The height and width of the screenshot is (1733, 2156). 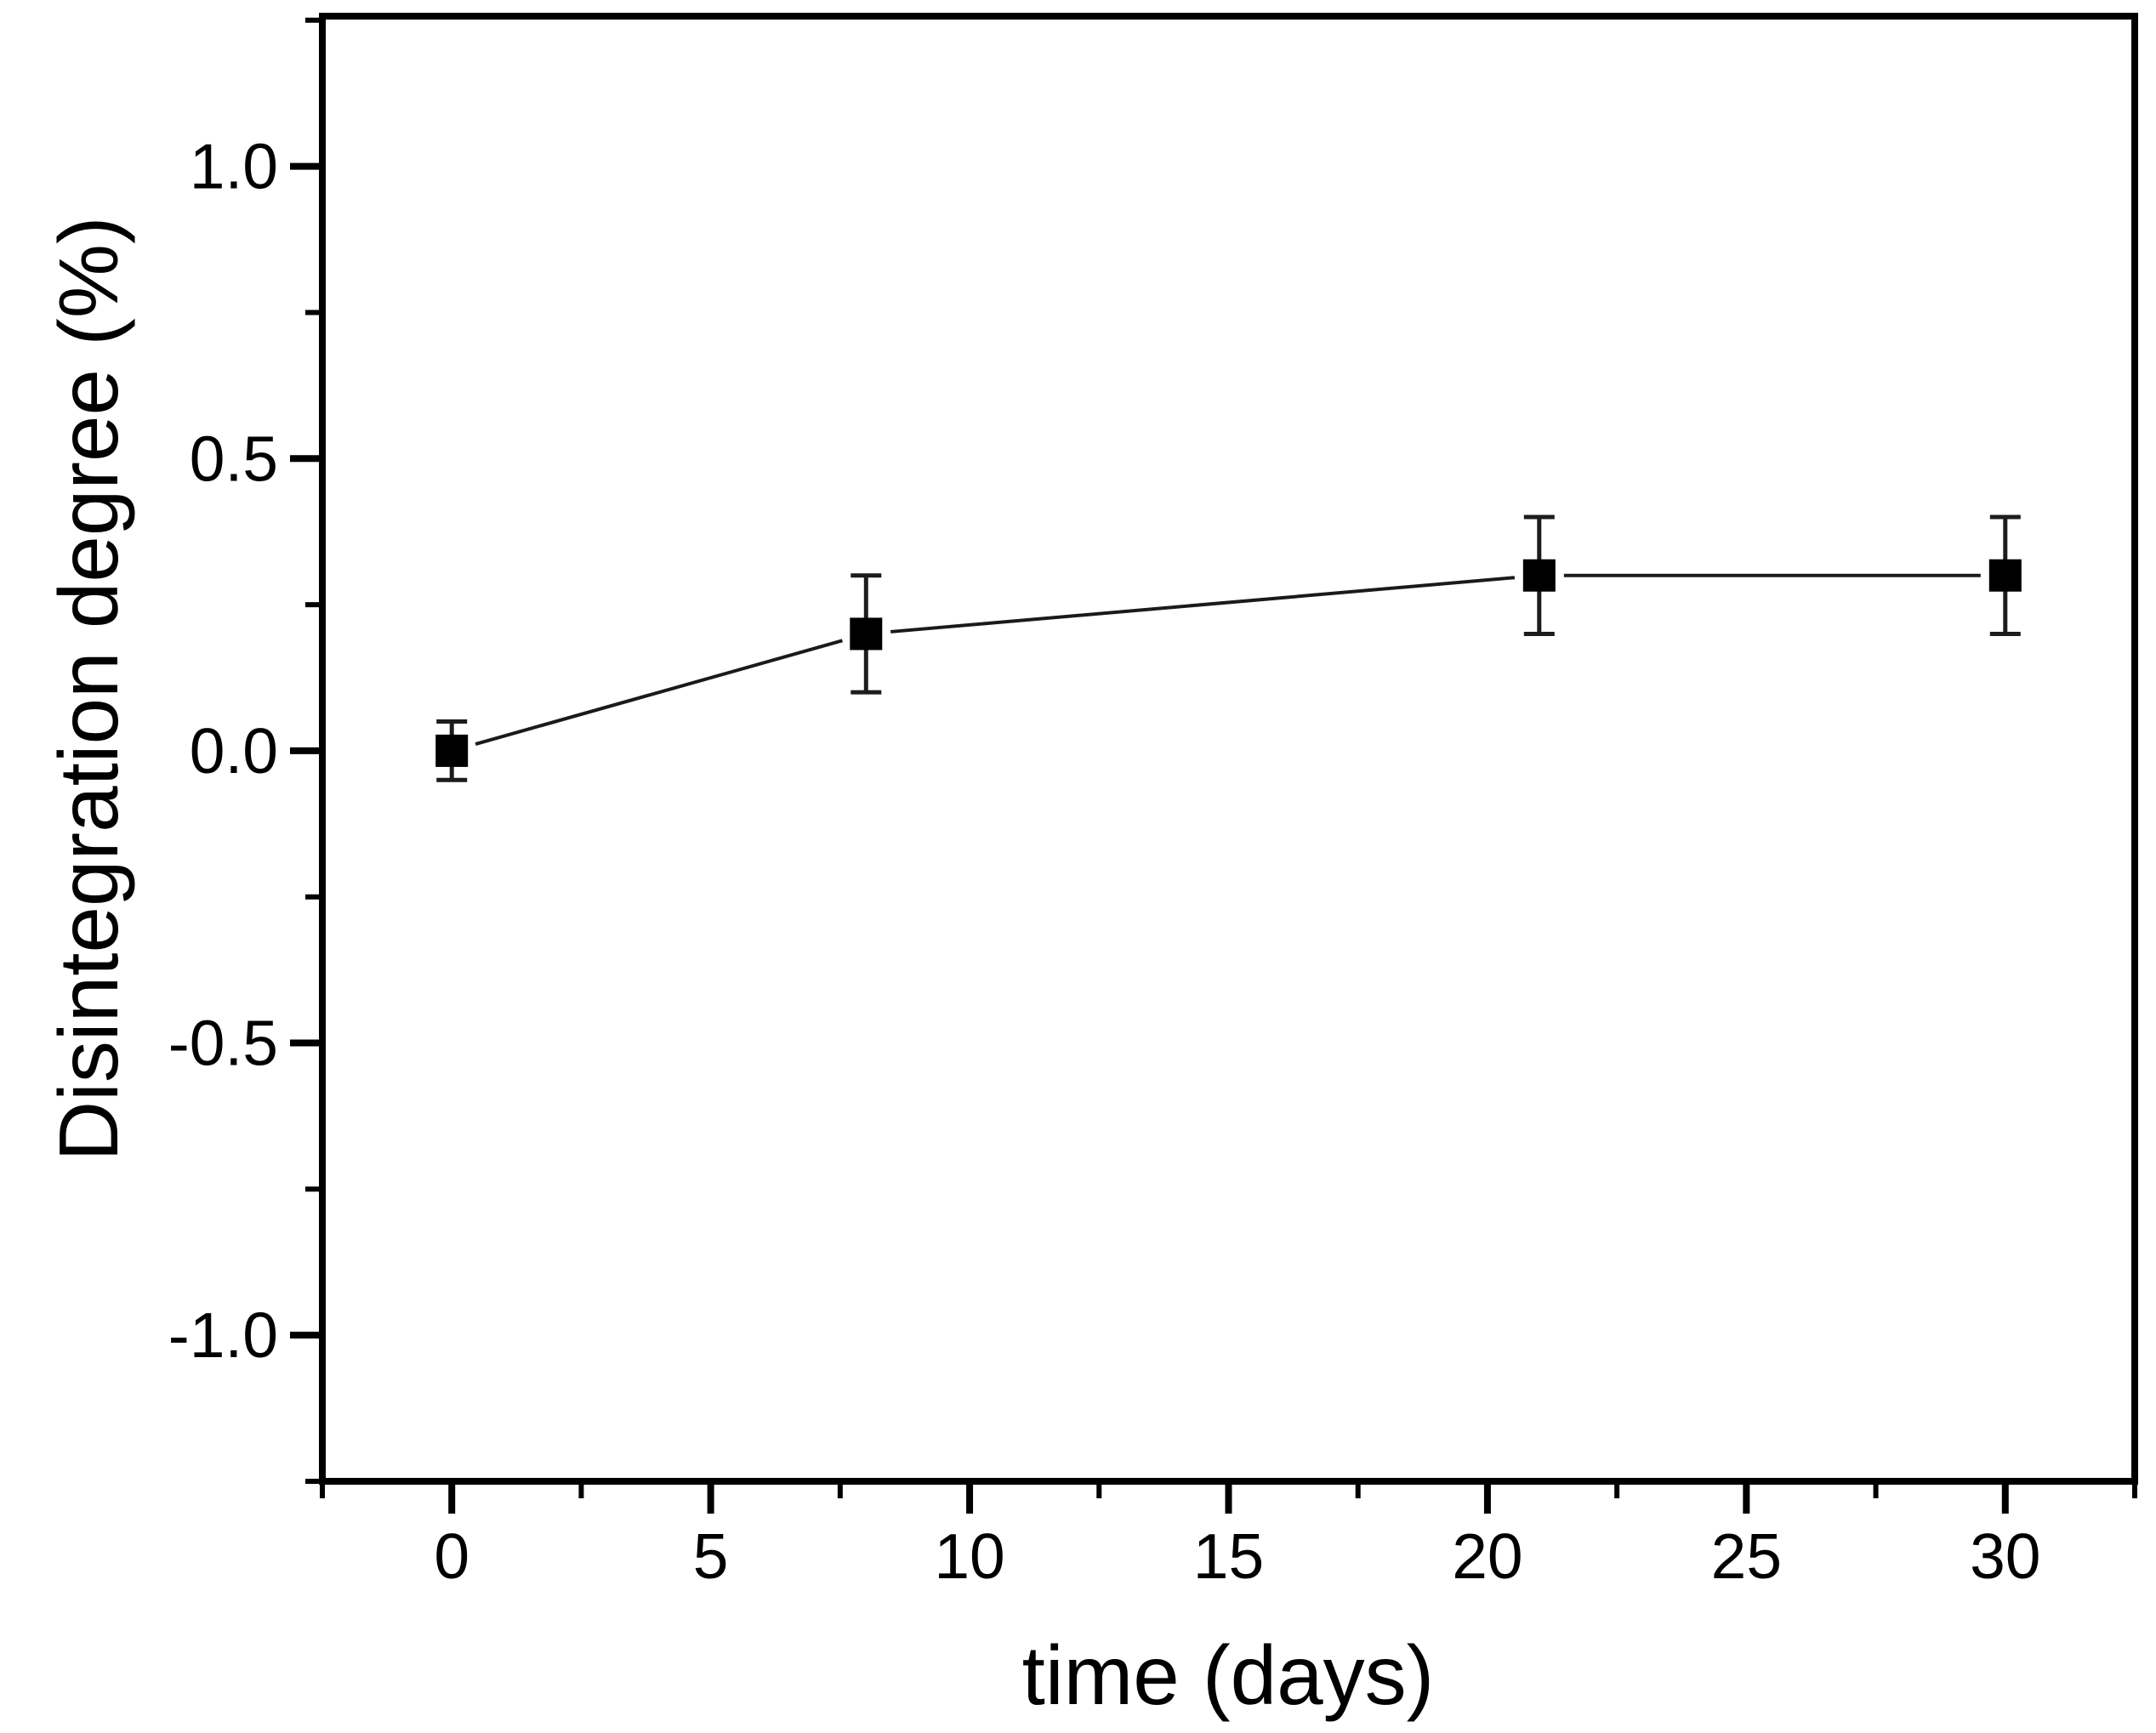 What do you see at coordinates (89, 689) in the screenshot?
I see `y-axis-title: Disintegration degree (%)` at bounding box center [89, 689].